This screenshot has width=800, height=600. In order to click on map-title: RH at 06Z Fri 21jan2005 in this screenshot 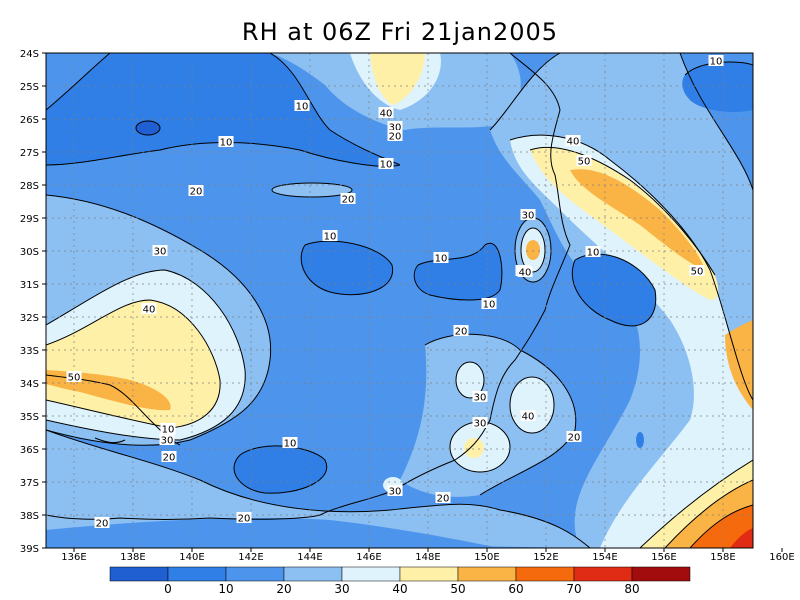, I will do `click(400, 32)`.